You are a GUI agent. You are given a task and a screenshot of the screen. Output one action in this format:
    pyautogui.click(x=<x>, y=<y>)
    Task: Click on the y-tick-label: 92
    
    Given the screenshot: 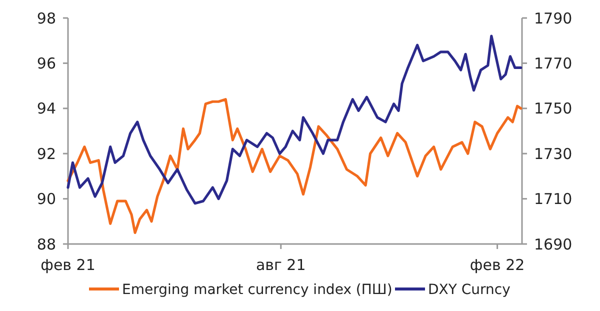 What is the action you would take?
    pyautogui.click(x=46, y=153)
    